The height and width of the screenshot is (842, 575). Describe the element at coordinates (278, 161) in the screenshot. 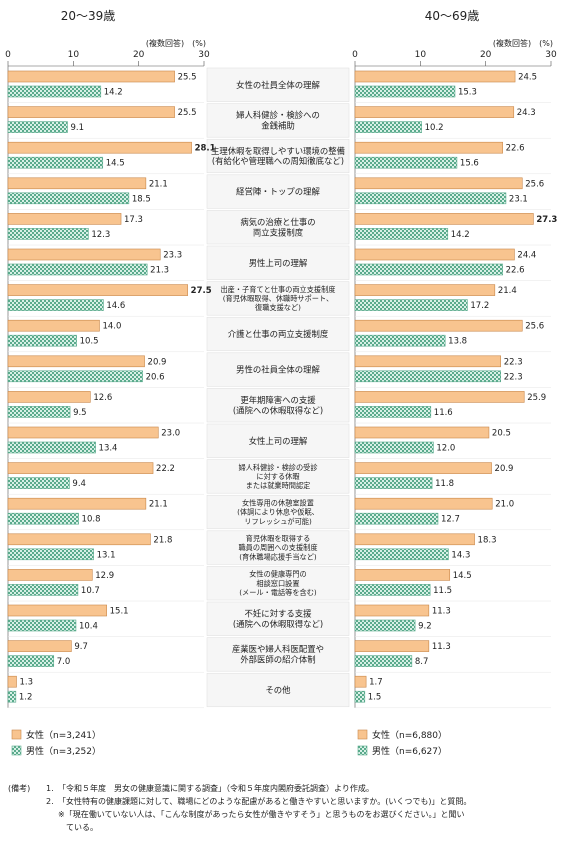

I see `category-label: (有給化や管理職への周知徹底など)` at that location.